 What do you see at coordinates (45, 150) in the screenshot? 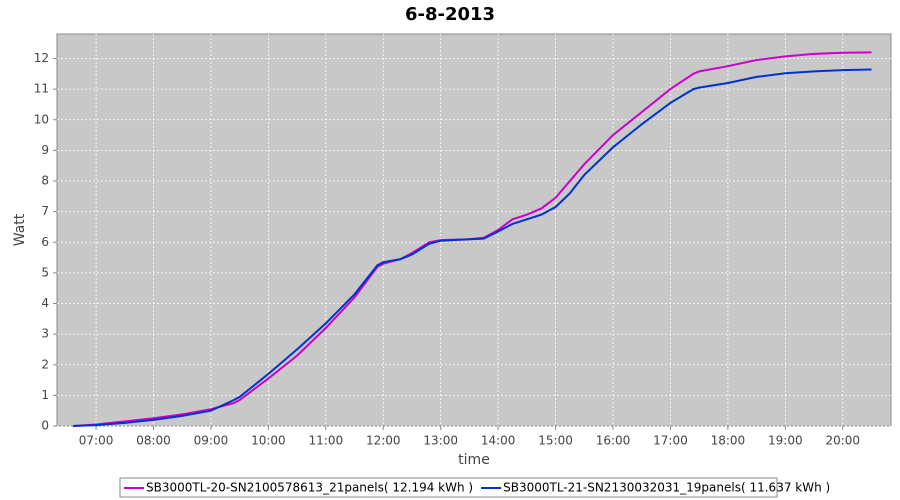
I see `y-tick-label: 9` at bounding box center [45, 150].